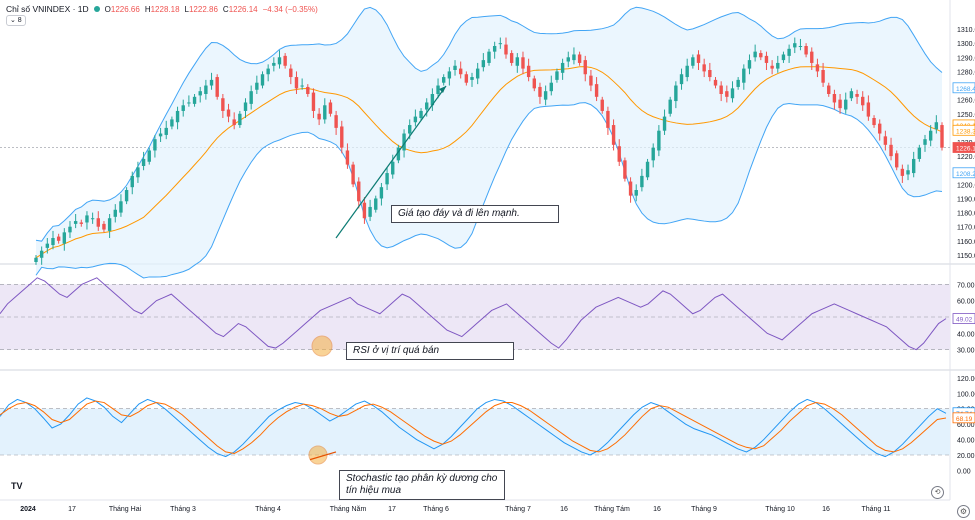 Image resolution: width=975 pixels, height=520 pixels. What do you see at coordinates (475, 214) in the screenshot?
I see `price-annotation: Giá tạo đáy và đi lên mạnh.` at bounding box center [475, 214].